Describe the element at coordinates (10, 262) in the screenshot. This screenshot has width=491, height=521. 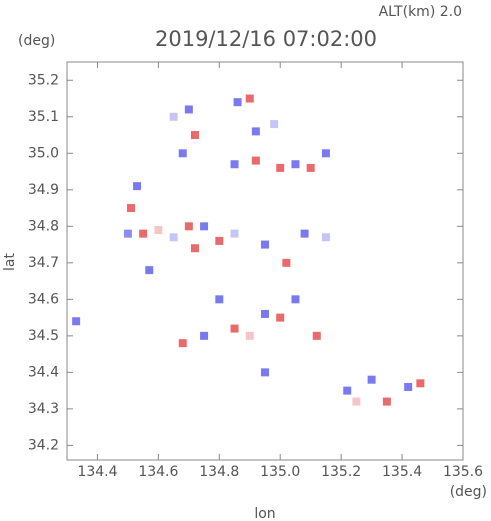
I see `y-axis-label: lat` at that location.